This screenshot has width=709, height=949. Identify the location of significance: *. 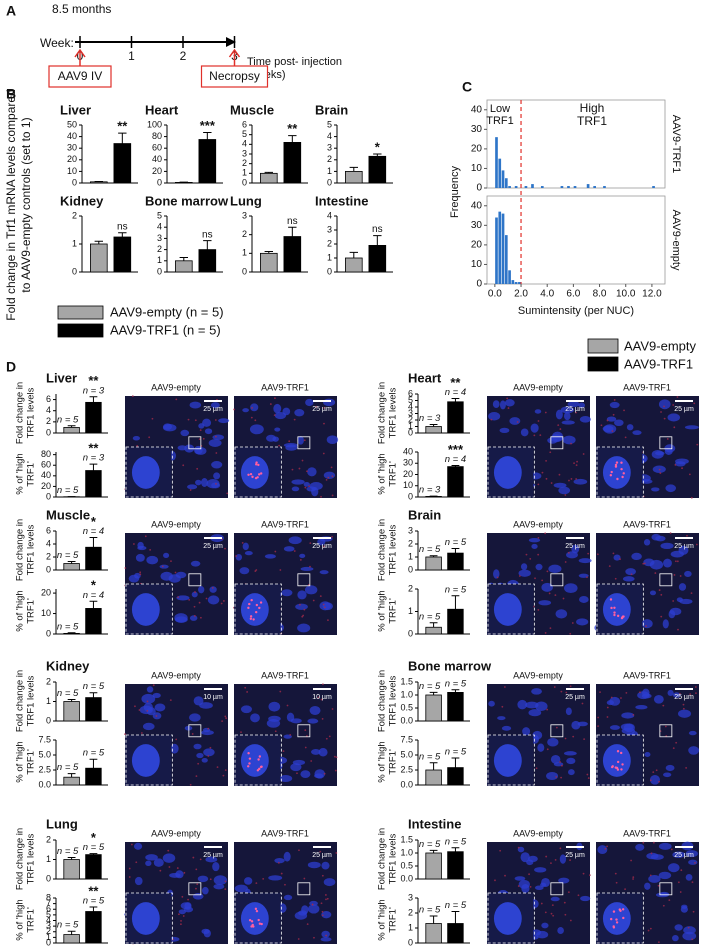
(94, 585).